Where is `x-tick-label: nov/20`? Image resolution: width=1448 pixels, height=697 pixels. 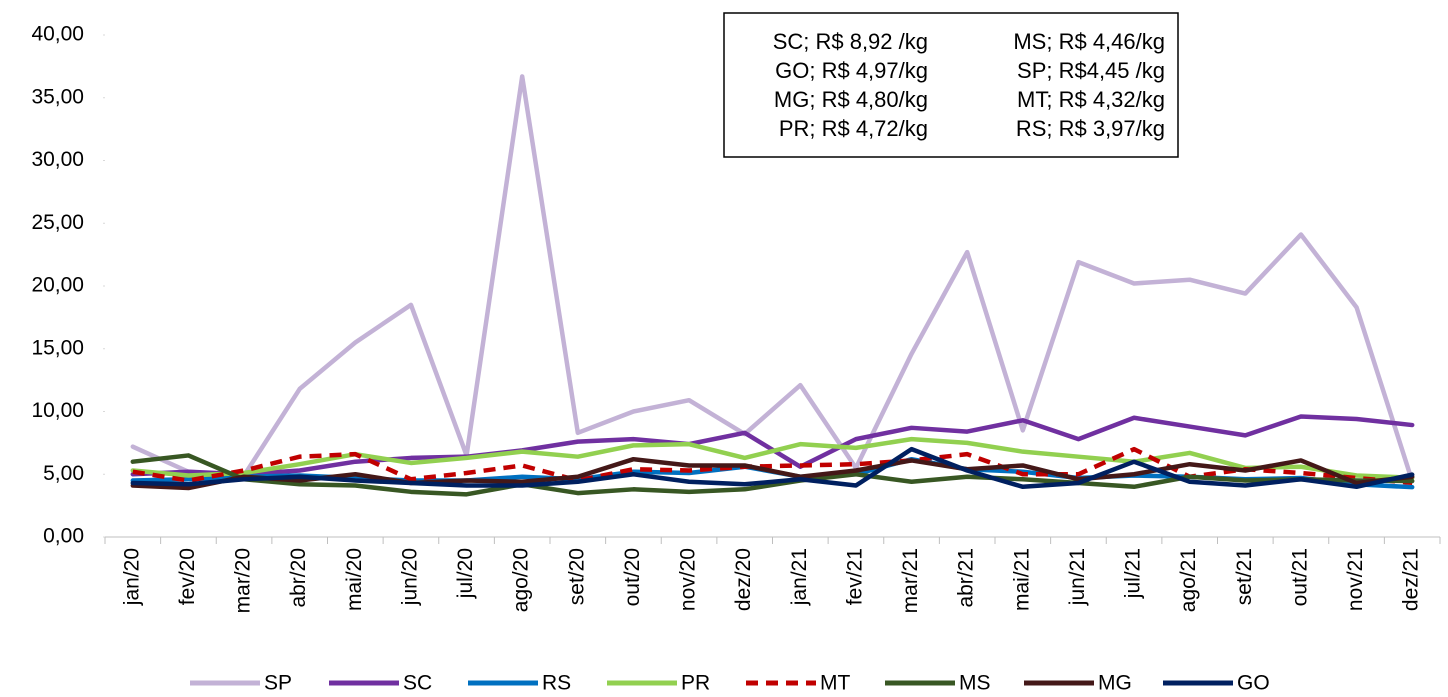 x-tick-label: nov/20 is located at coordinates (688, 579).